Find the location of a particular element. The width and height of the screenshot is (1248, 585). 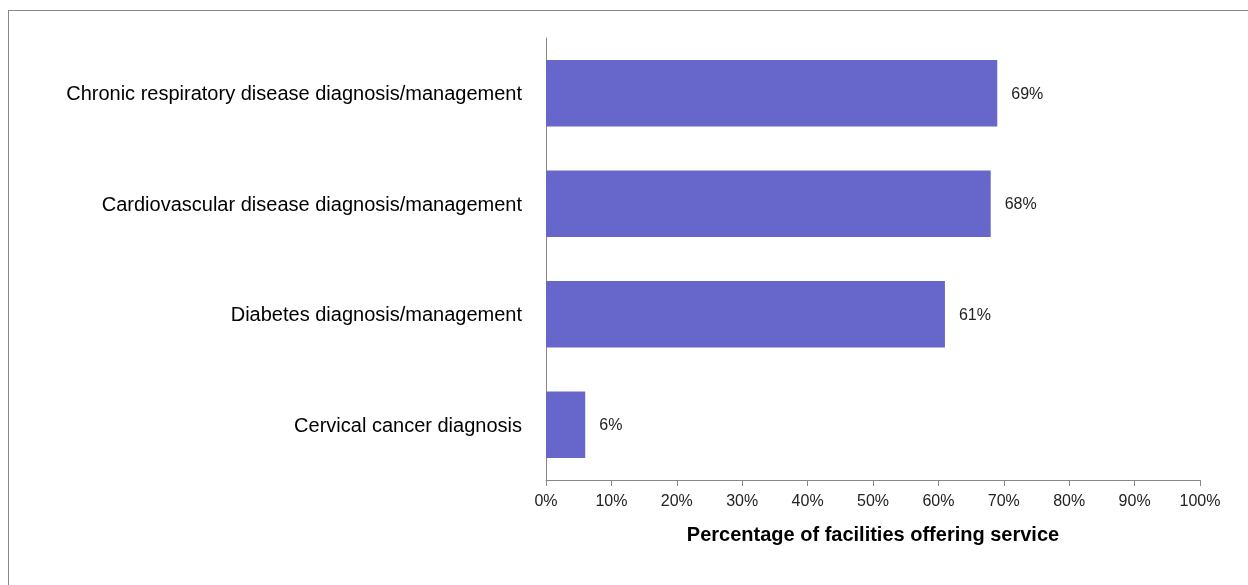

x-tick-label: 20% is located at coordinates (676, 500).